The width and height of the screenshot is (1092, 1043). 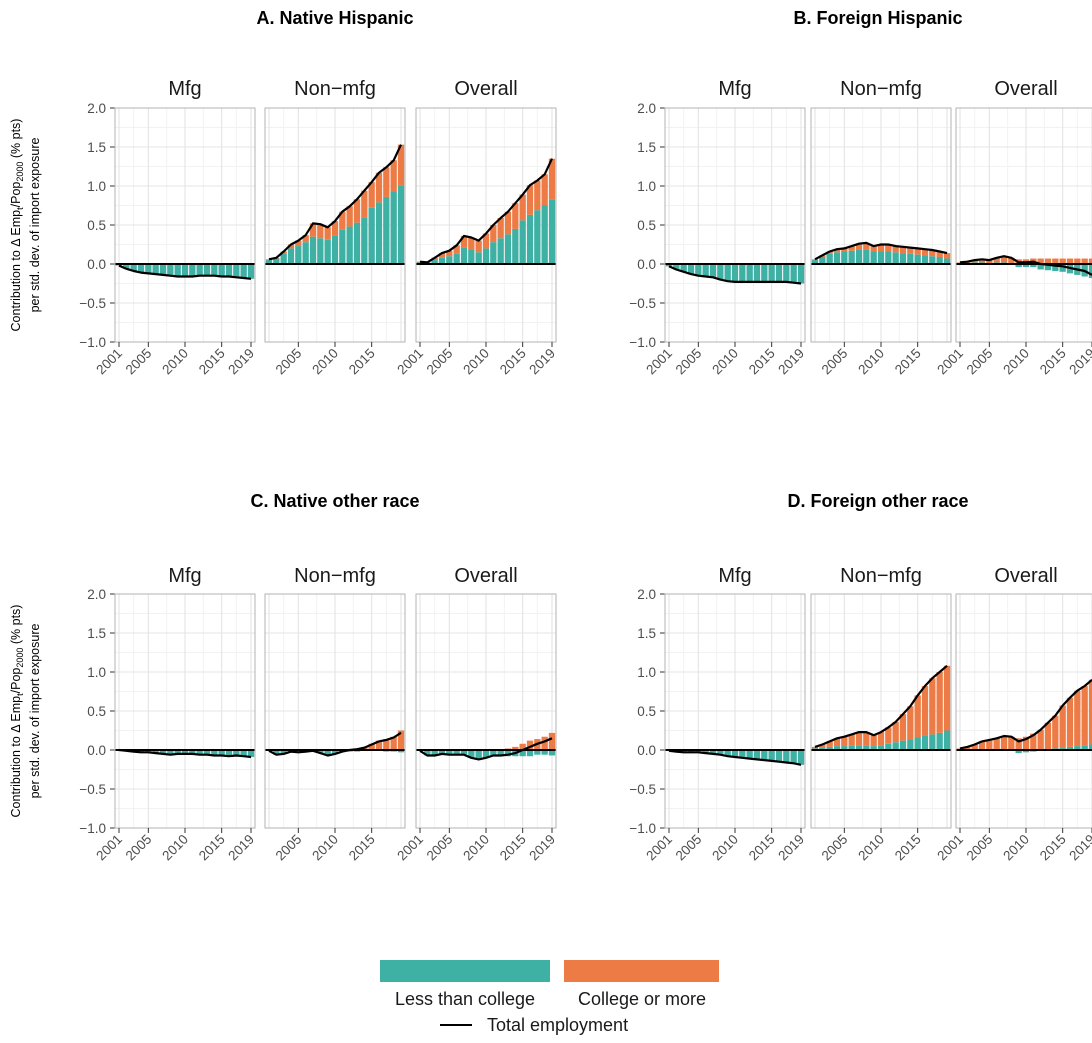 I want to click on legend-label-college-or-more: College or more, so click(x=642, y=999).